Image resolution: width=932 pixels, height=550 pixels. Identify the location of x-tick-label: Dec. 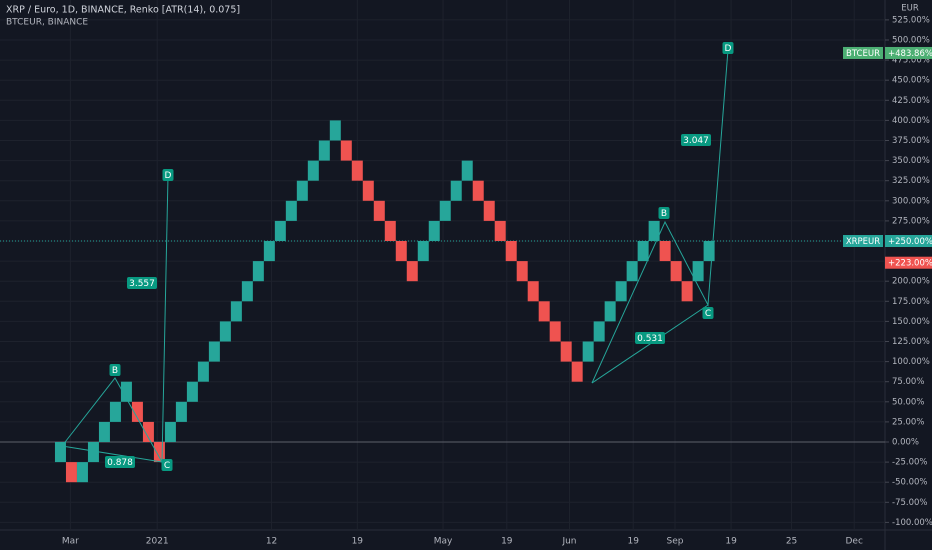
(854, 542).